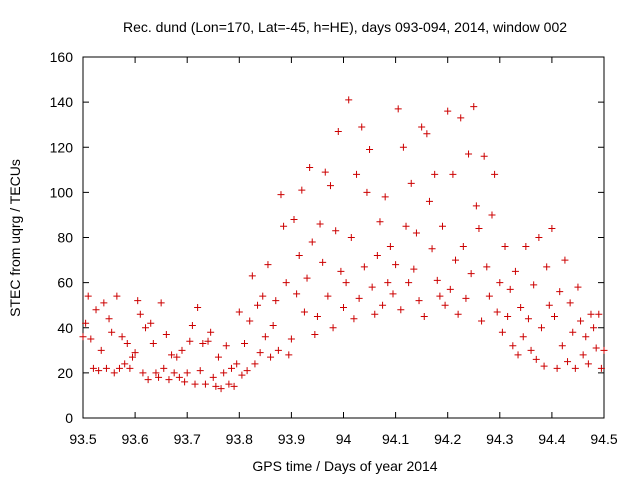 The image size is (640, 480). What do you see at coordinates (15, 238) in the screenshot?
I see `y-axis-label: STEC from uqrg / TECUs` at bounding box center [15, 238].